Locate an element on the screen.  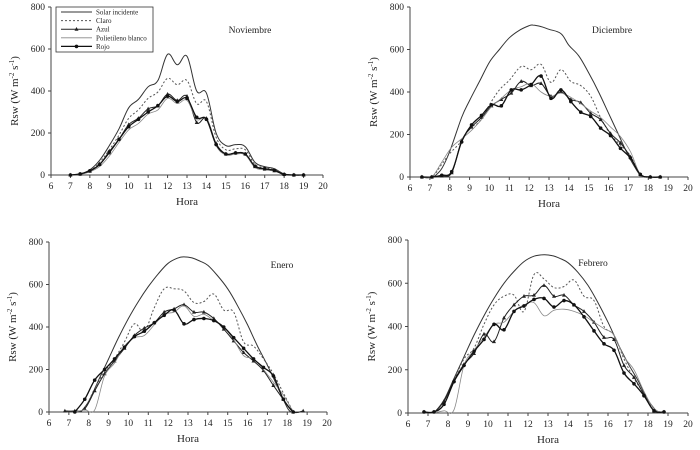
x-tick-label: 20 is located at coordinates (327, 424).